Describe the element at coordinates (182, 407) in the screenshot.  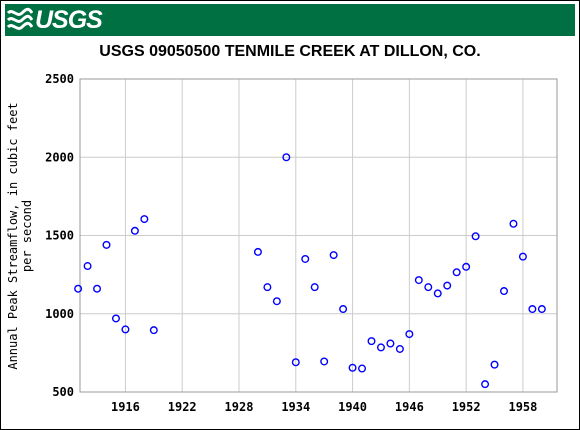
I see `x-tick-label: 1922` at that location.